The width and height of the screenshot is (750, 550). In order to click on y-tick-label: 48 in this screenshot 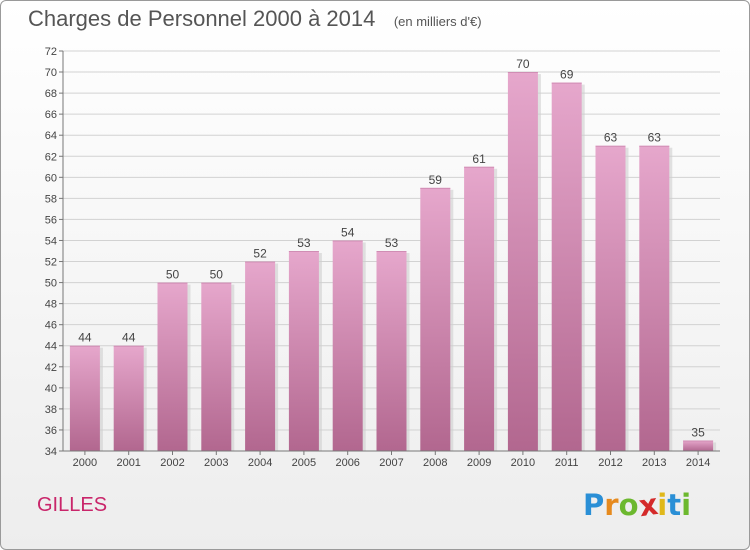, I will do `click(51, 305)`.